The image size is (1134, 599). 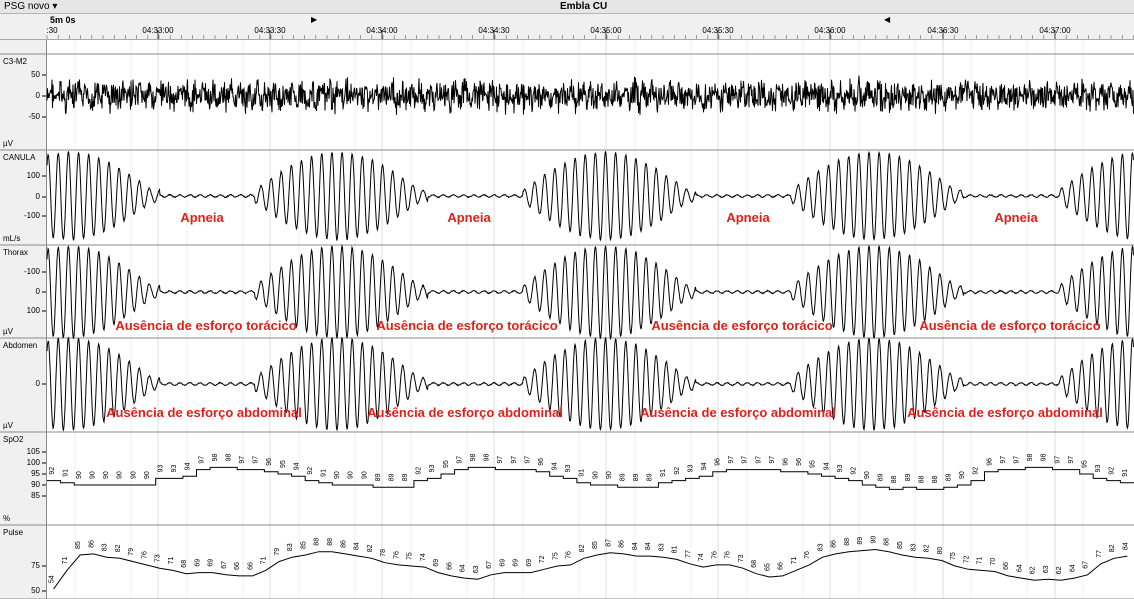 I want to click on pulse-value-label: 87, so click(x=608, y=543).